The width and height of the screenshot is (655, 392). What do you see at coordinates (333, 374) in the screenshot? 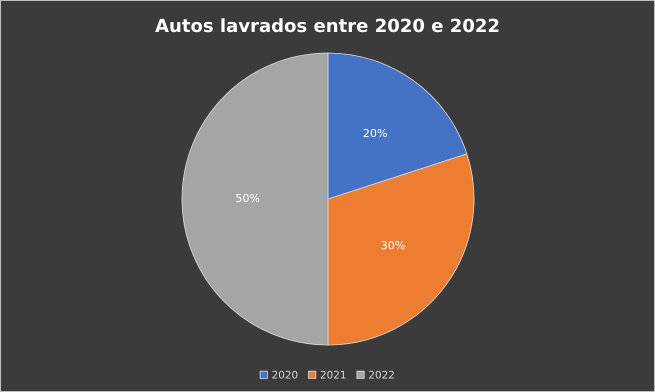
I see `legend-label: 2021` at bounding box center [333, 374].